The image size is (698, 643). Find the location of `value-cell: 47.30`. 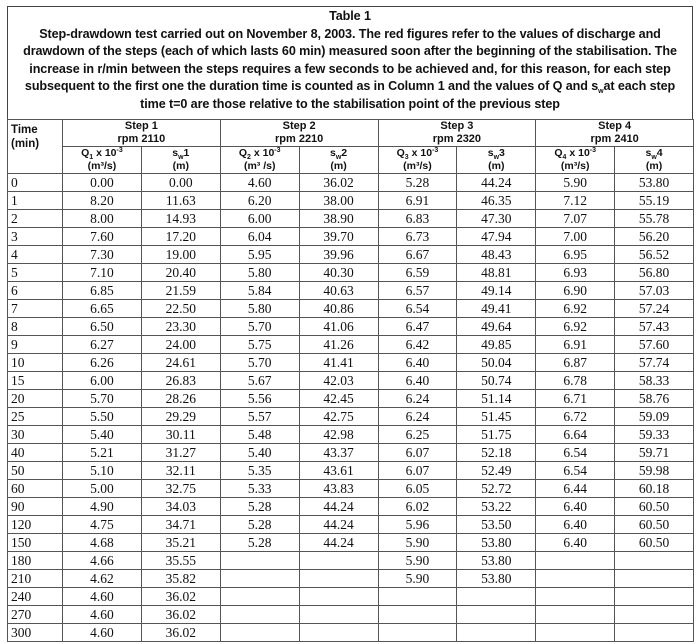

value-cell: 47.30 is located at coordinates (496, 218).